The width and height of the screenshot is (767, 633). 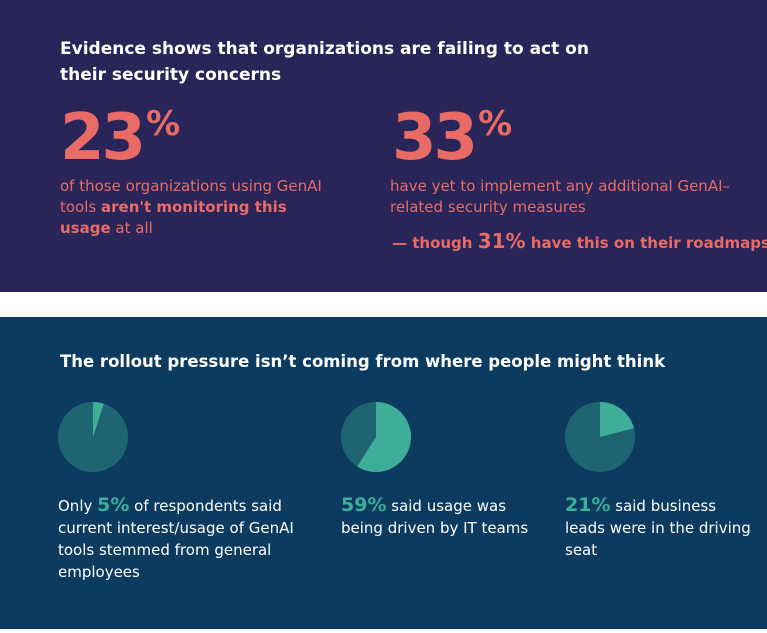 What do you see at coordinates (113, 505) in the screenshot?
I see `caption-percent: 5%` at bounding box center [113, 505].